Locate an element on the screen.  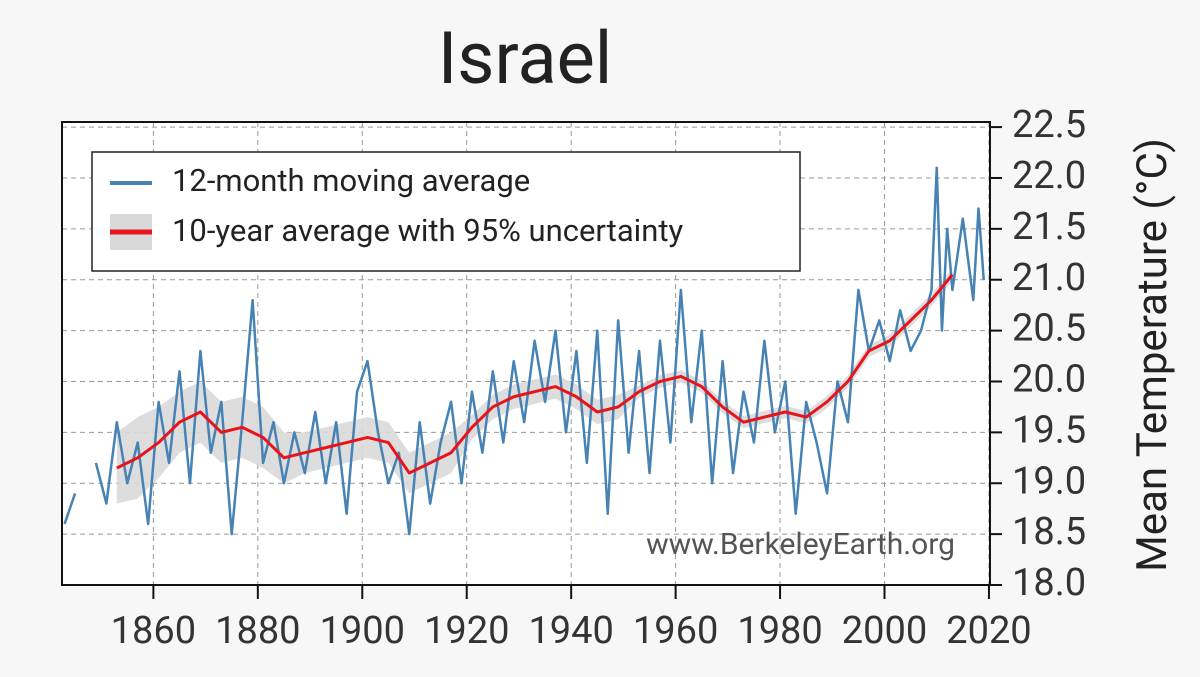
y-tick-label: 19.5 is located at coordinates (1049, 430).